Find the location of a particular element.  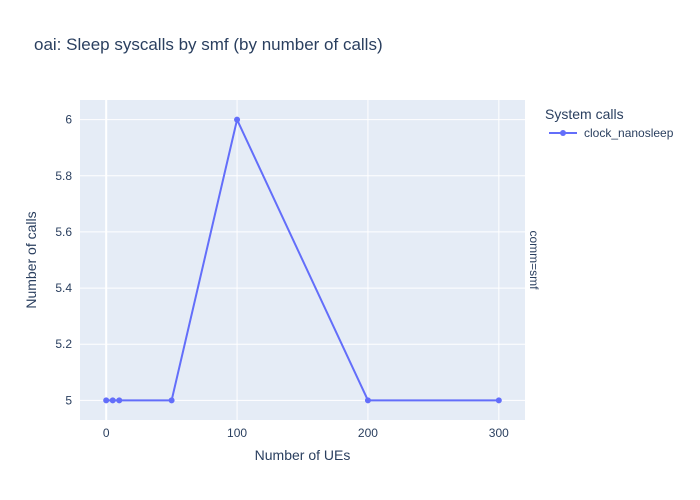

y-tick-label: 6 is located at coordinates (68, 120).